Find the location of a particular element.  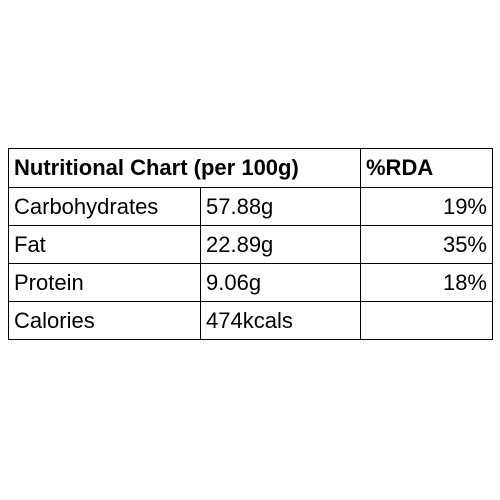

header-title: Nutritional Chart (per 100g) is located at coordinates (184, 168).